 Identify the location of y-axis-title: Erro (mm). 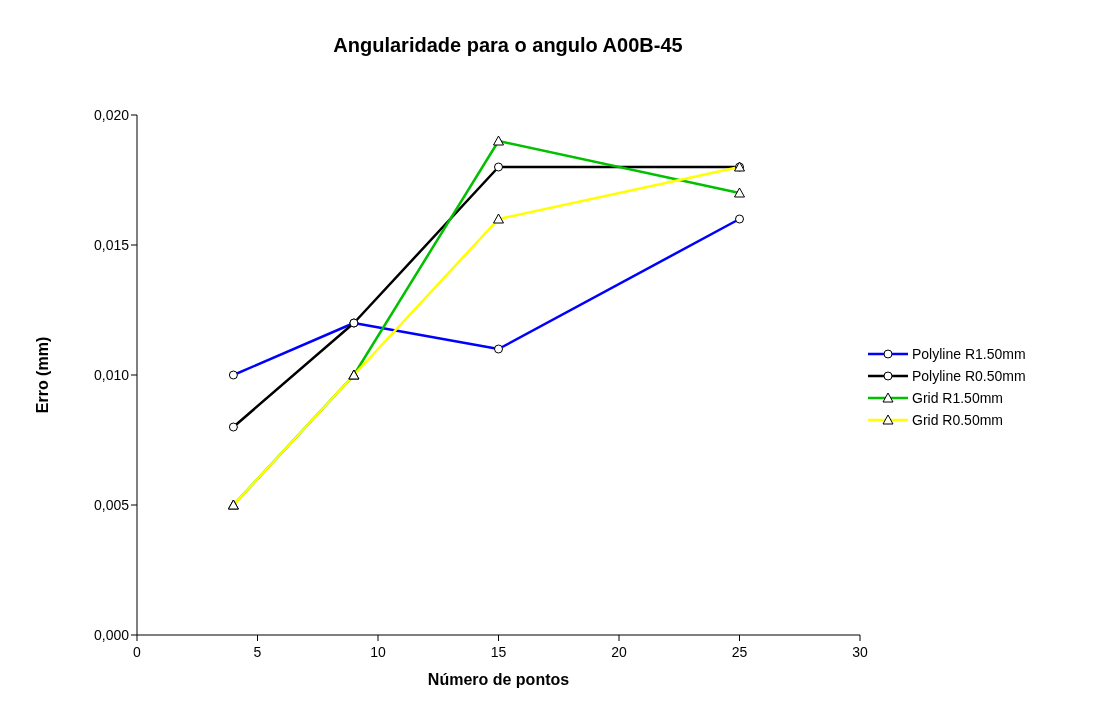
(42, 375).